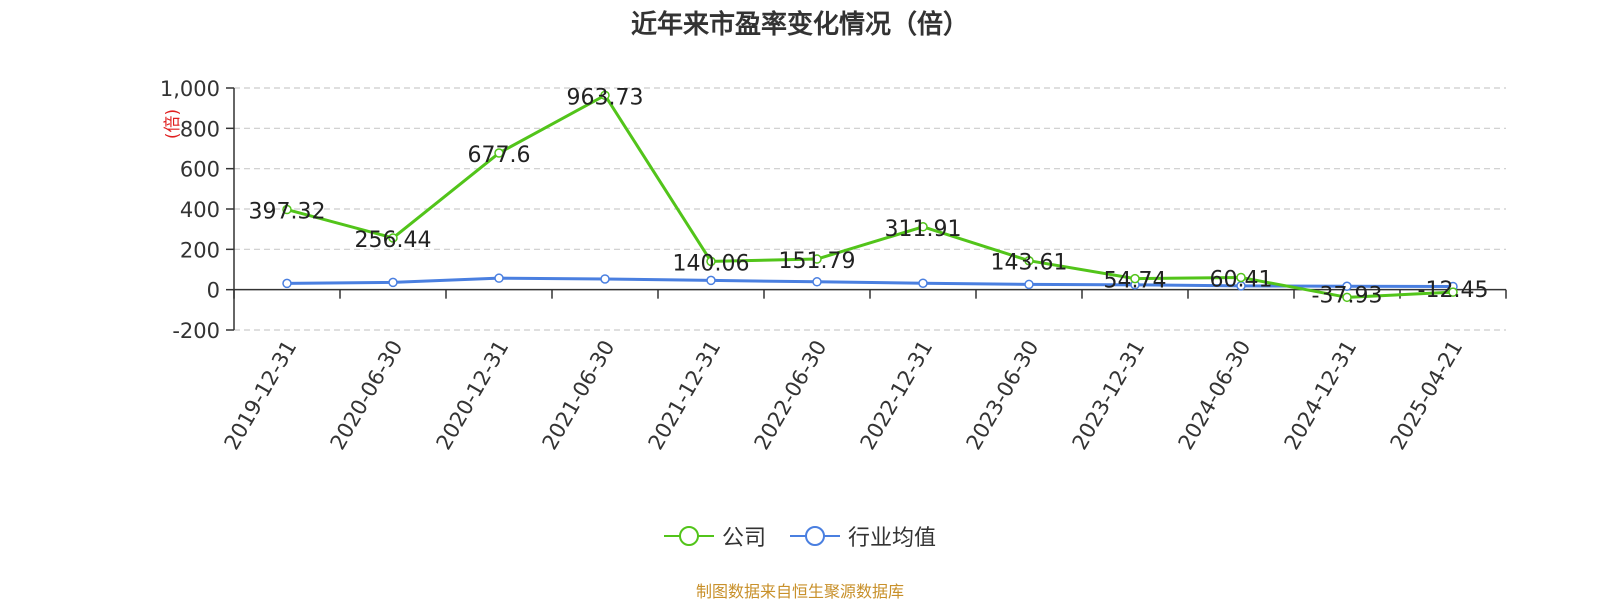  Describe the element at coordinates (1427, 395) in the screenshot. I see `x-tick-label: 2025-04-21` at that location.